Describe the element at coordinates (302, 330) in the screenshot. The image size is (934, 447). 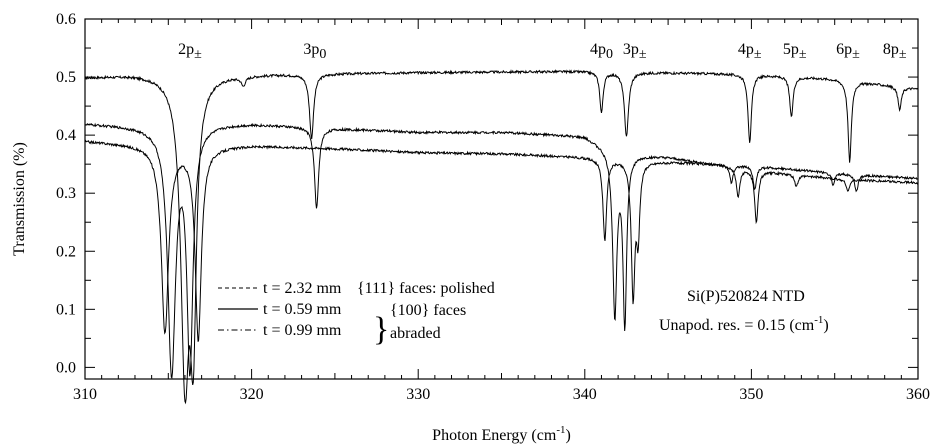
I see `legend-label-medium: t = 0.99 mm` at that location.